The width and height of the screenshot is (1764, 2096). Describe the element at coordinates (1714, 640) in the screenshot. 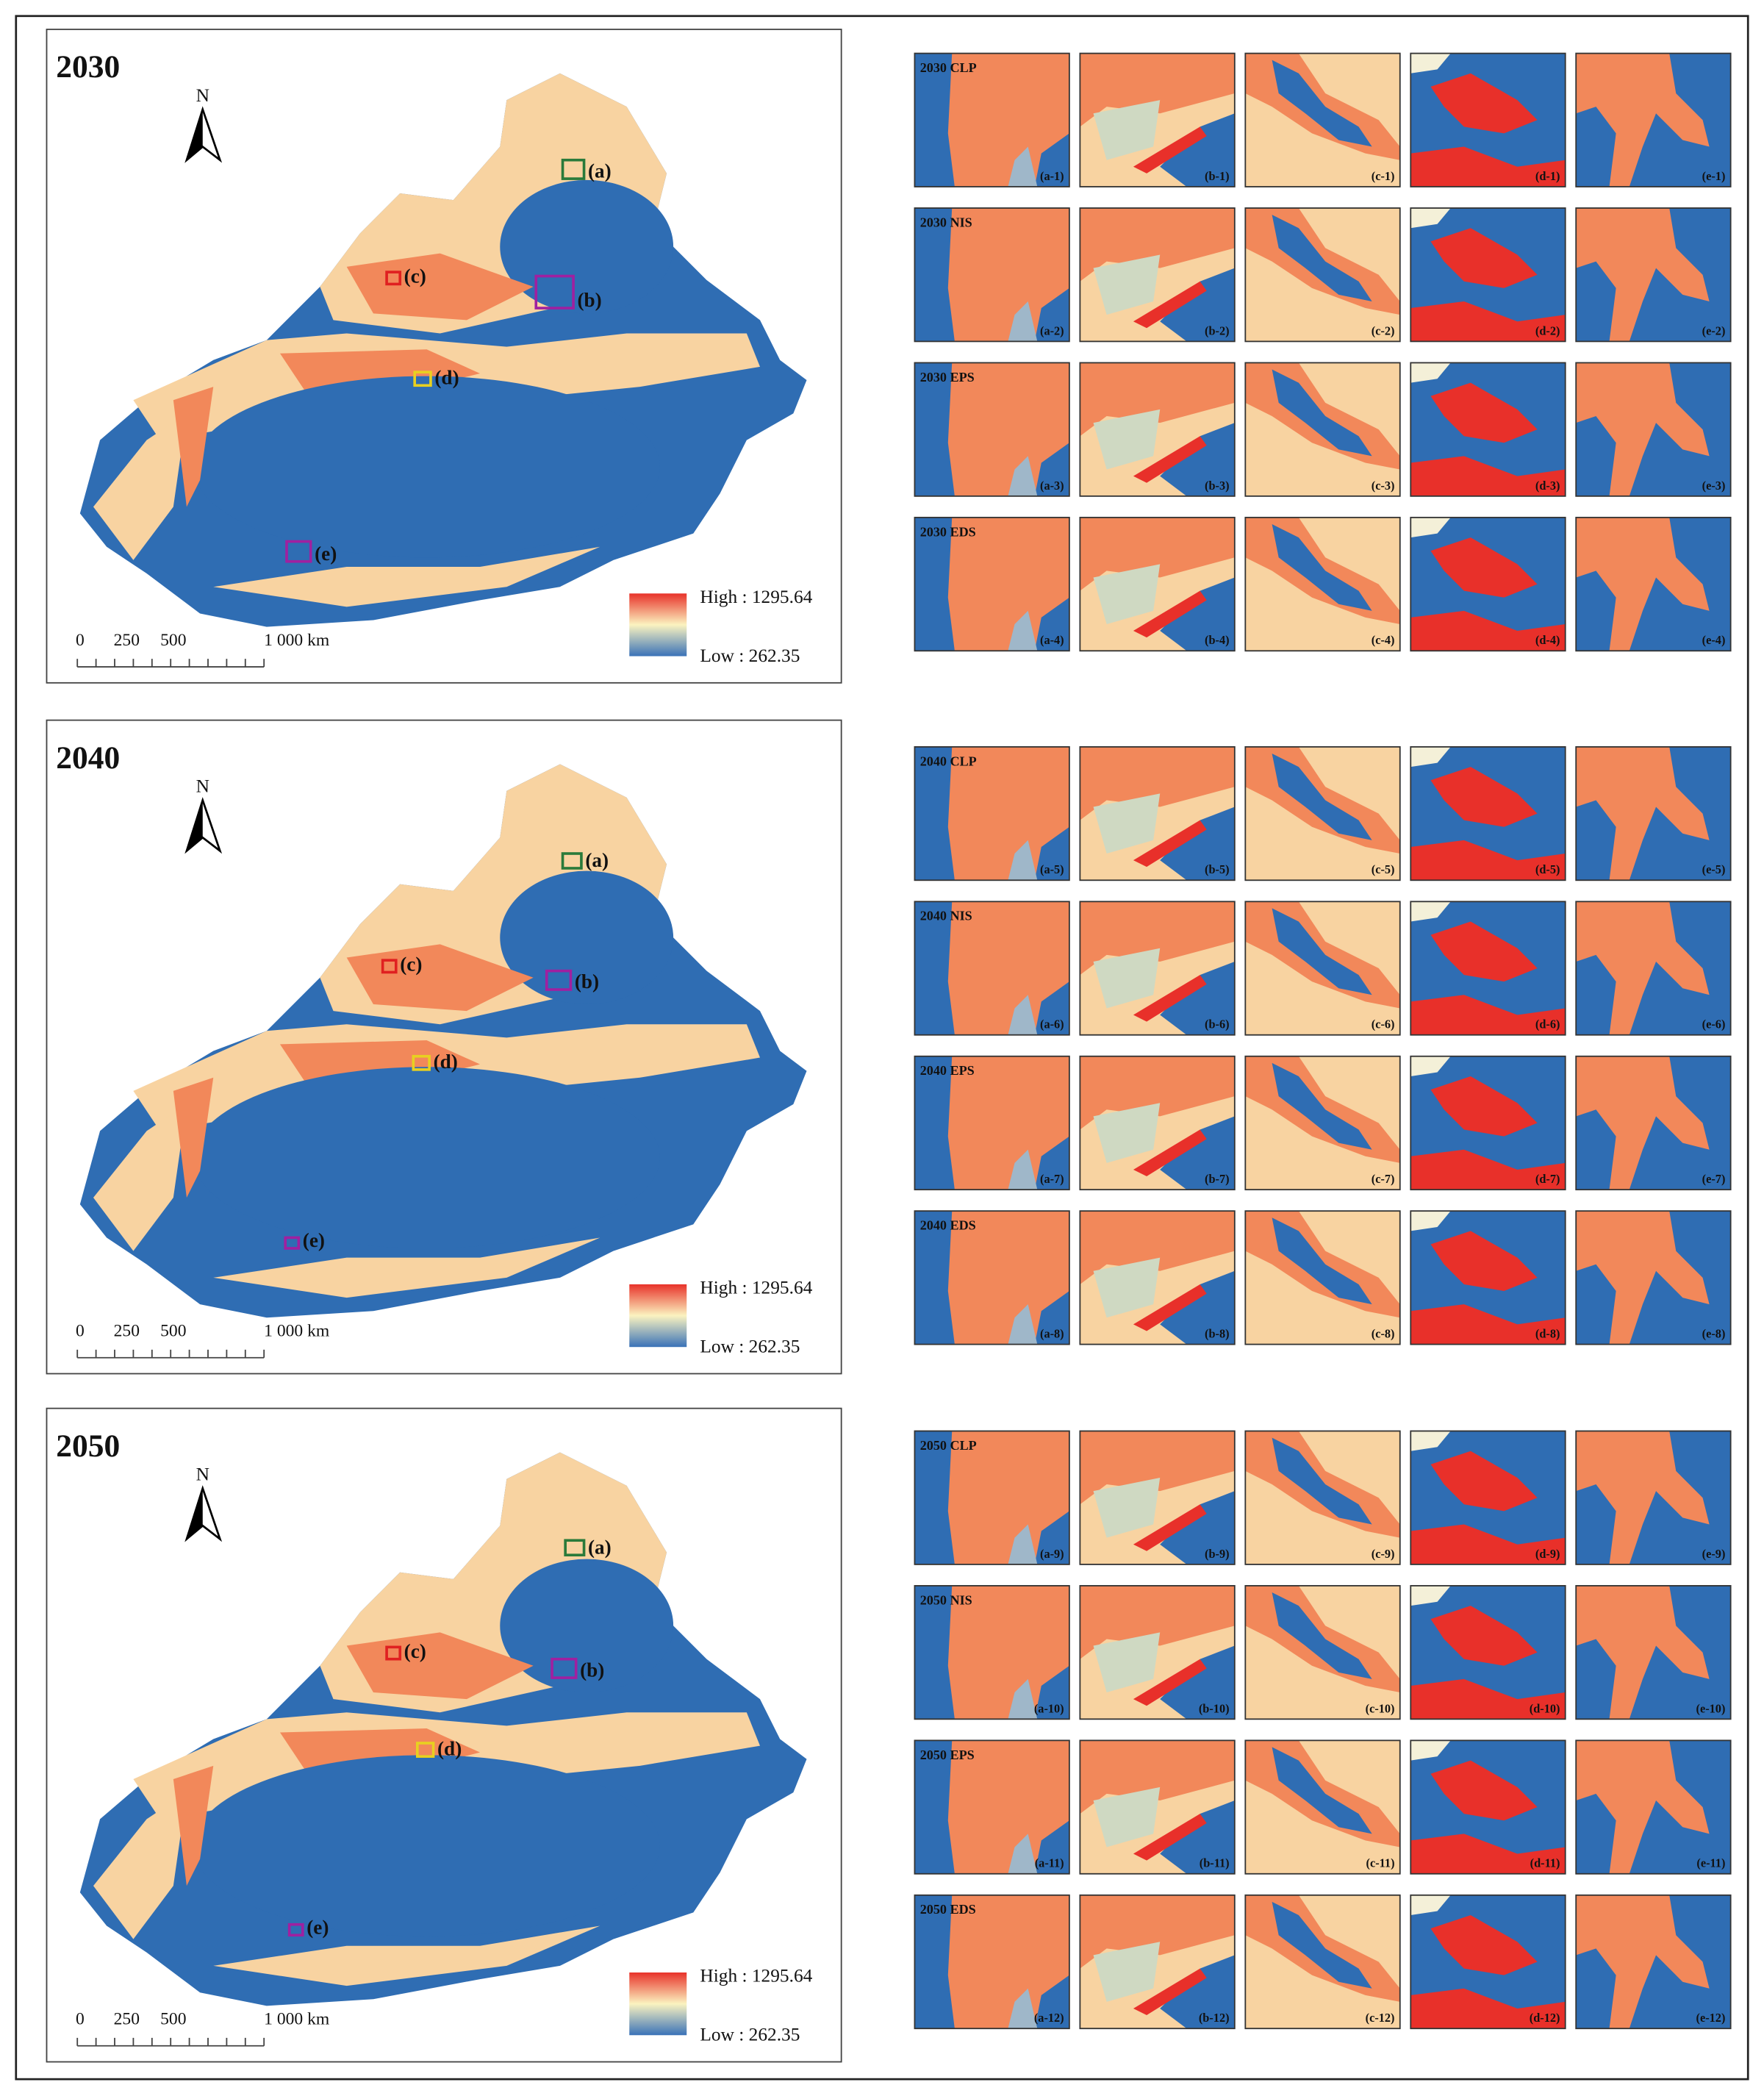

I see `tile-label: (e-4)` at that location.